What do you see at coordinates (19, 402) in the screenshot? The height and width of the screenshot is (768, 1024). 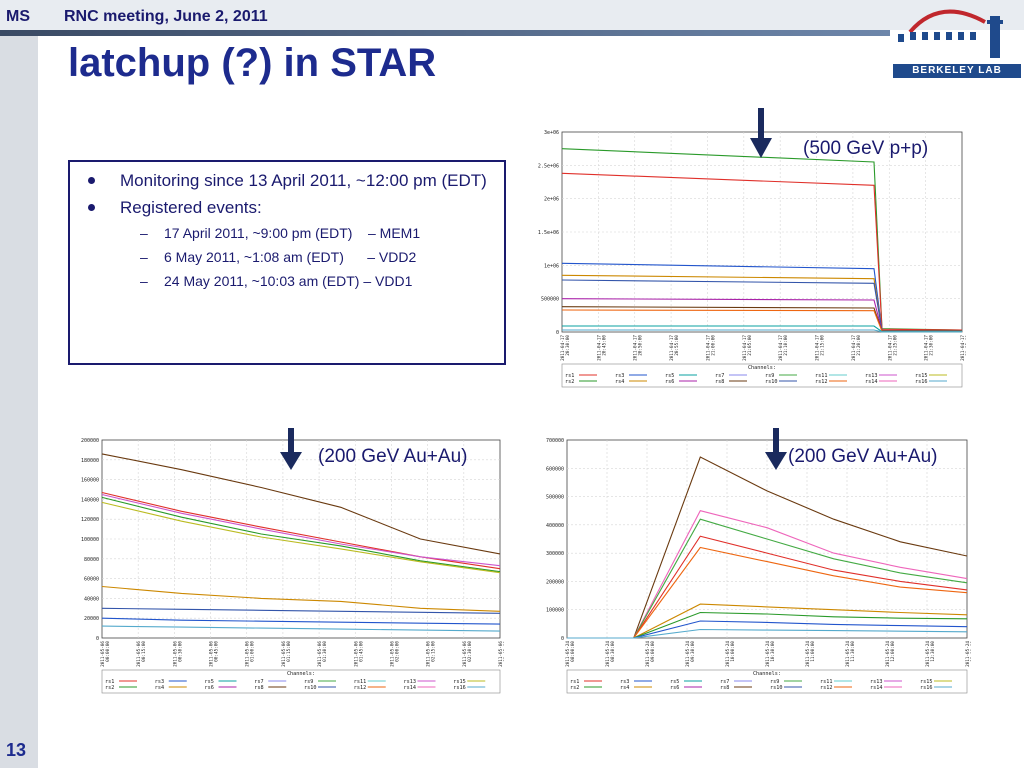 I see `left-margin` at bounding box center [19, 402].